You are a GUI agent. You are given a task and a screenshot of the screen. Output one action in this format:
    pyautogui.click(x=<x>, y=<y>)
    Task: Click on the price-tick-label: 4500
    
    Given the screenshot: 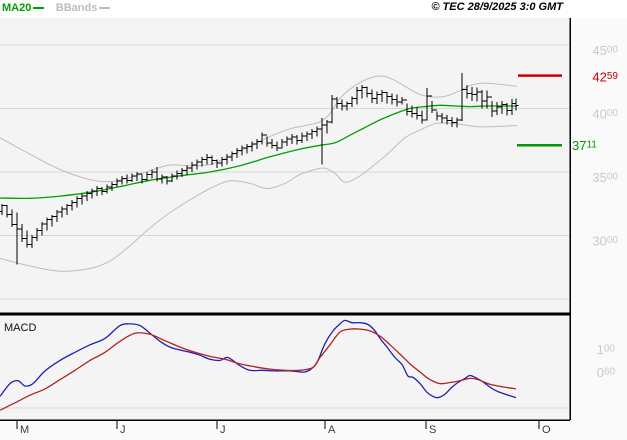 What is the action you would take?
    pyautogui.click(x=605, y=50)
    